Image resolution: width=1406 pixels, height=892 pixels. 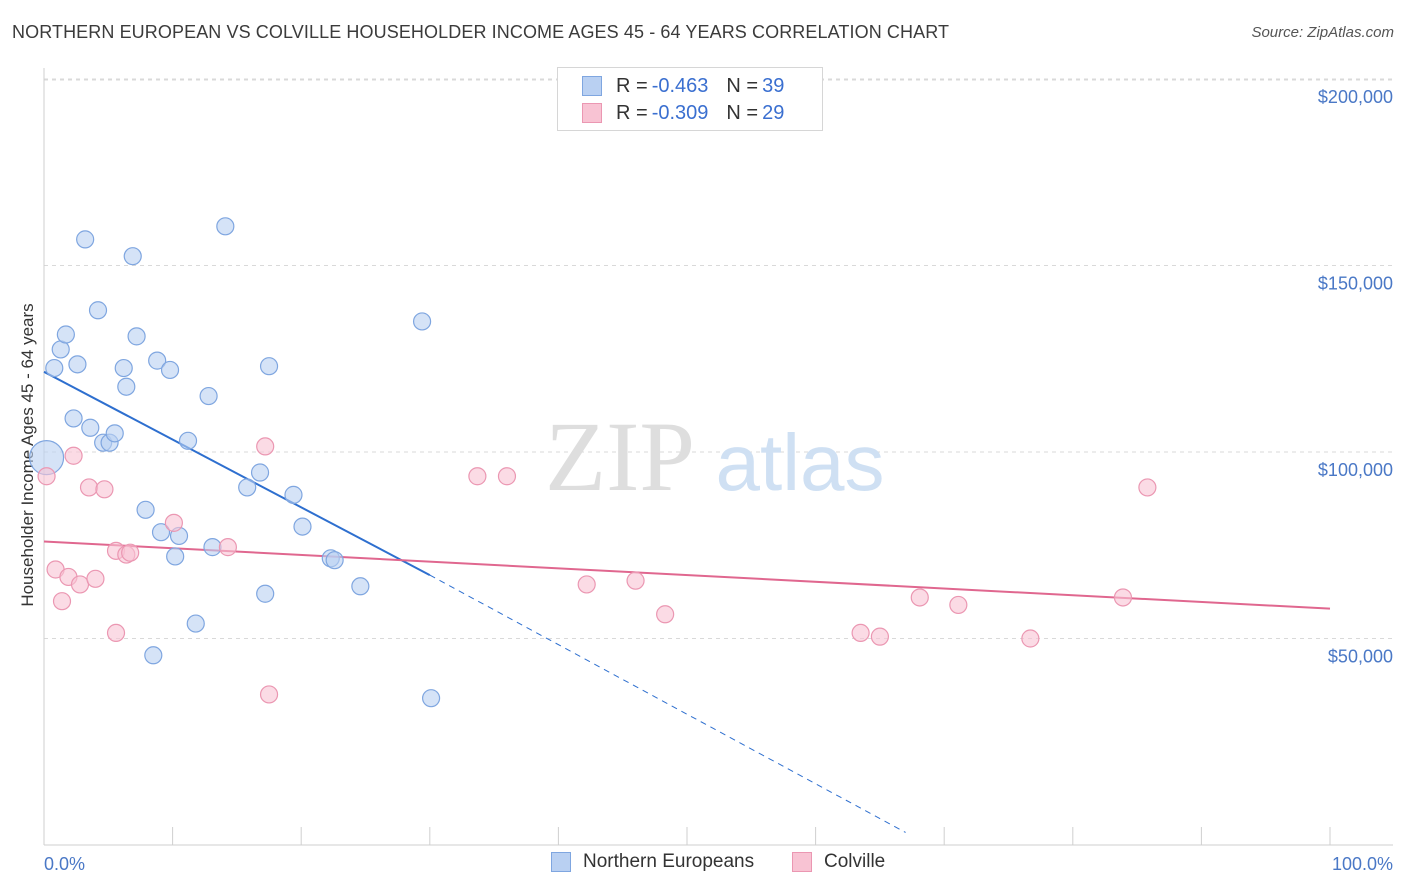 I want to click on legend-label-colville: Colville, so click(x=855, y=861).